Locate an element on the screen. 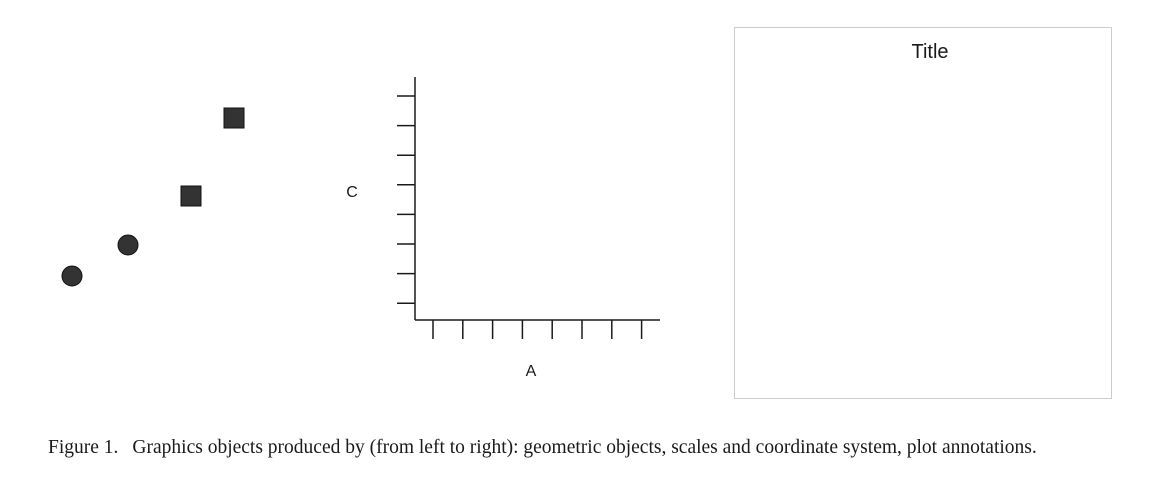 The image size is (1159, 501). x-axis-ticks is located at coordinates (537, 329).